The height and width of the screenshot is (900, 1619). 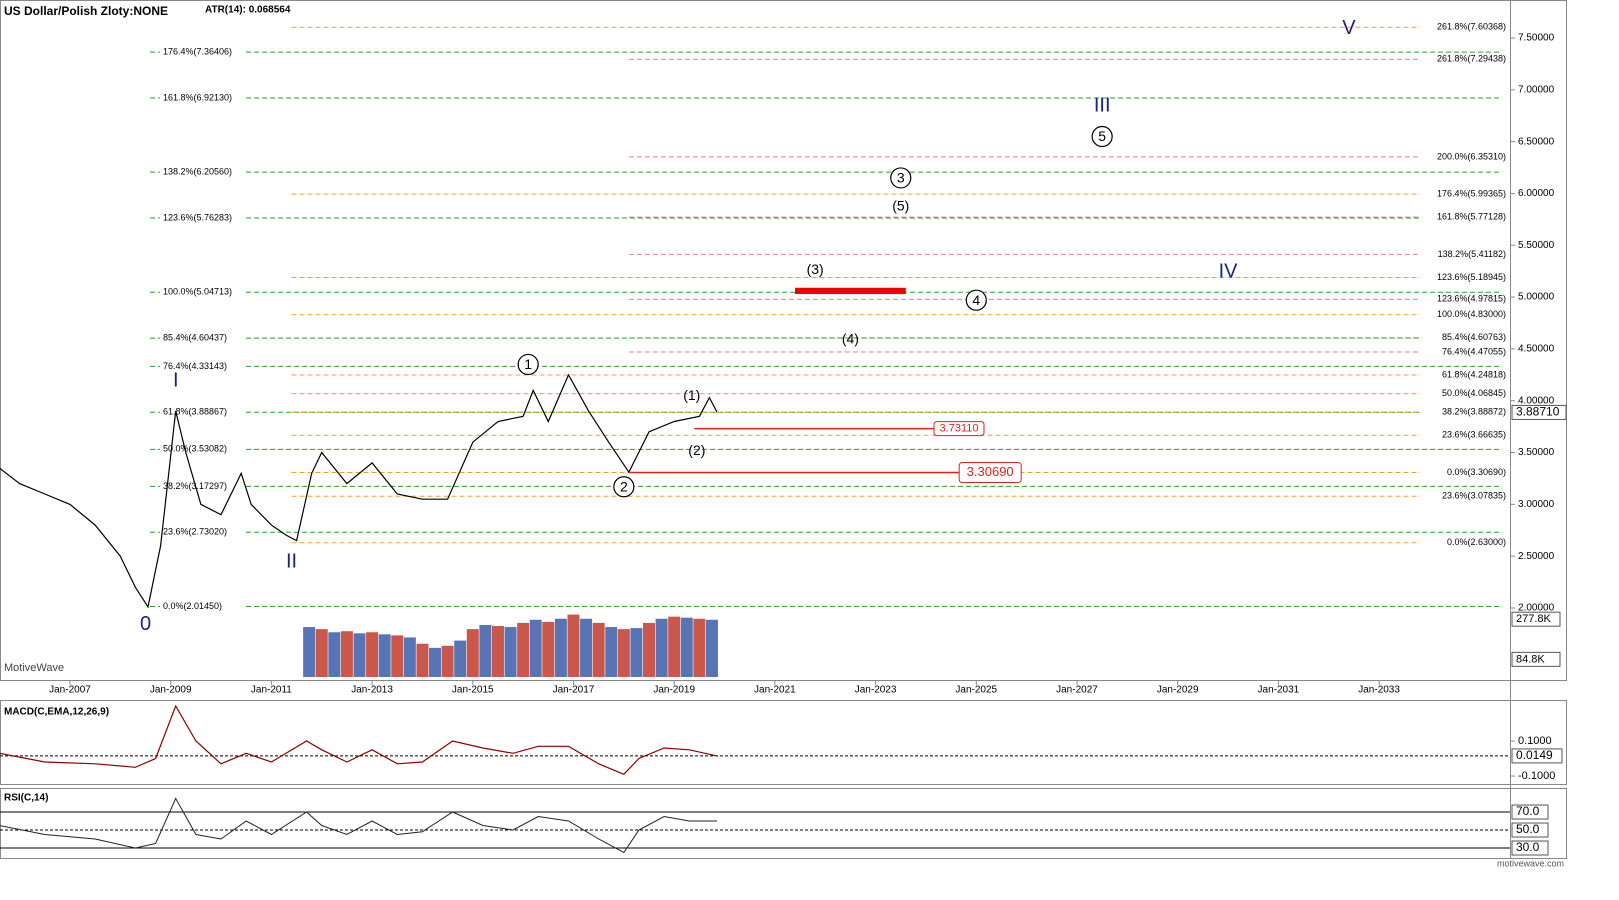 What do you see at coordinates (696, 450) in the screenshot?
I see `wave-label: (2)` at bounding box center [696, 450].